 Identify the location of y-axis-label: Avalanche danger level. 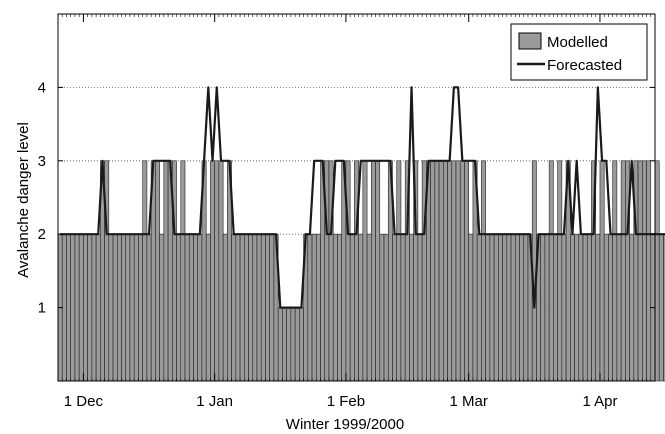
(23, 200).